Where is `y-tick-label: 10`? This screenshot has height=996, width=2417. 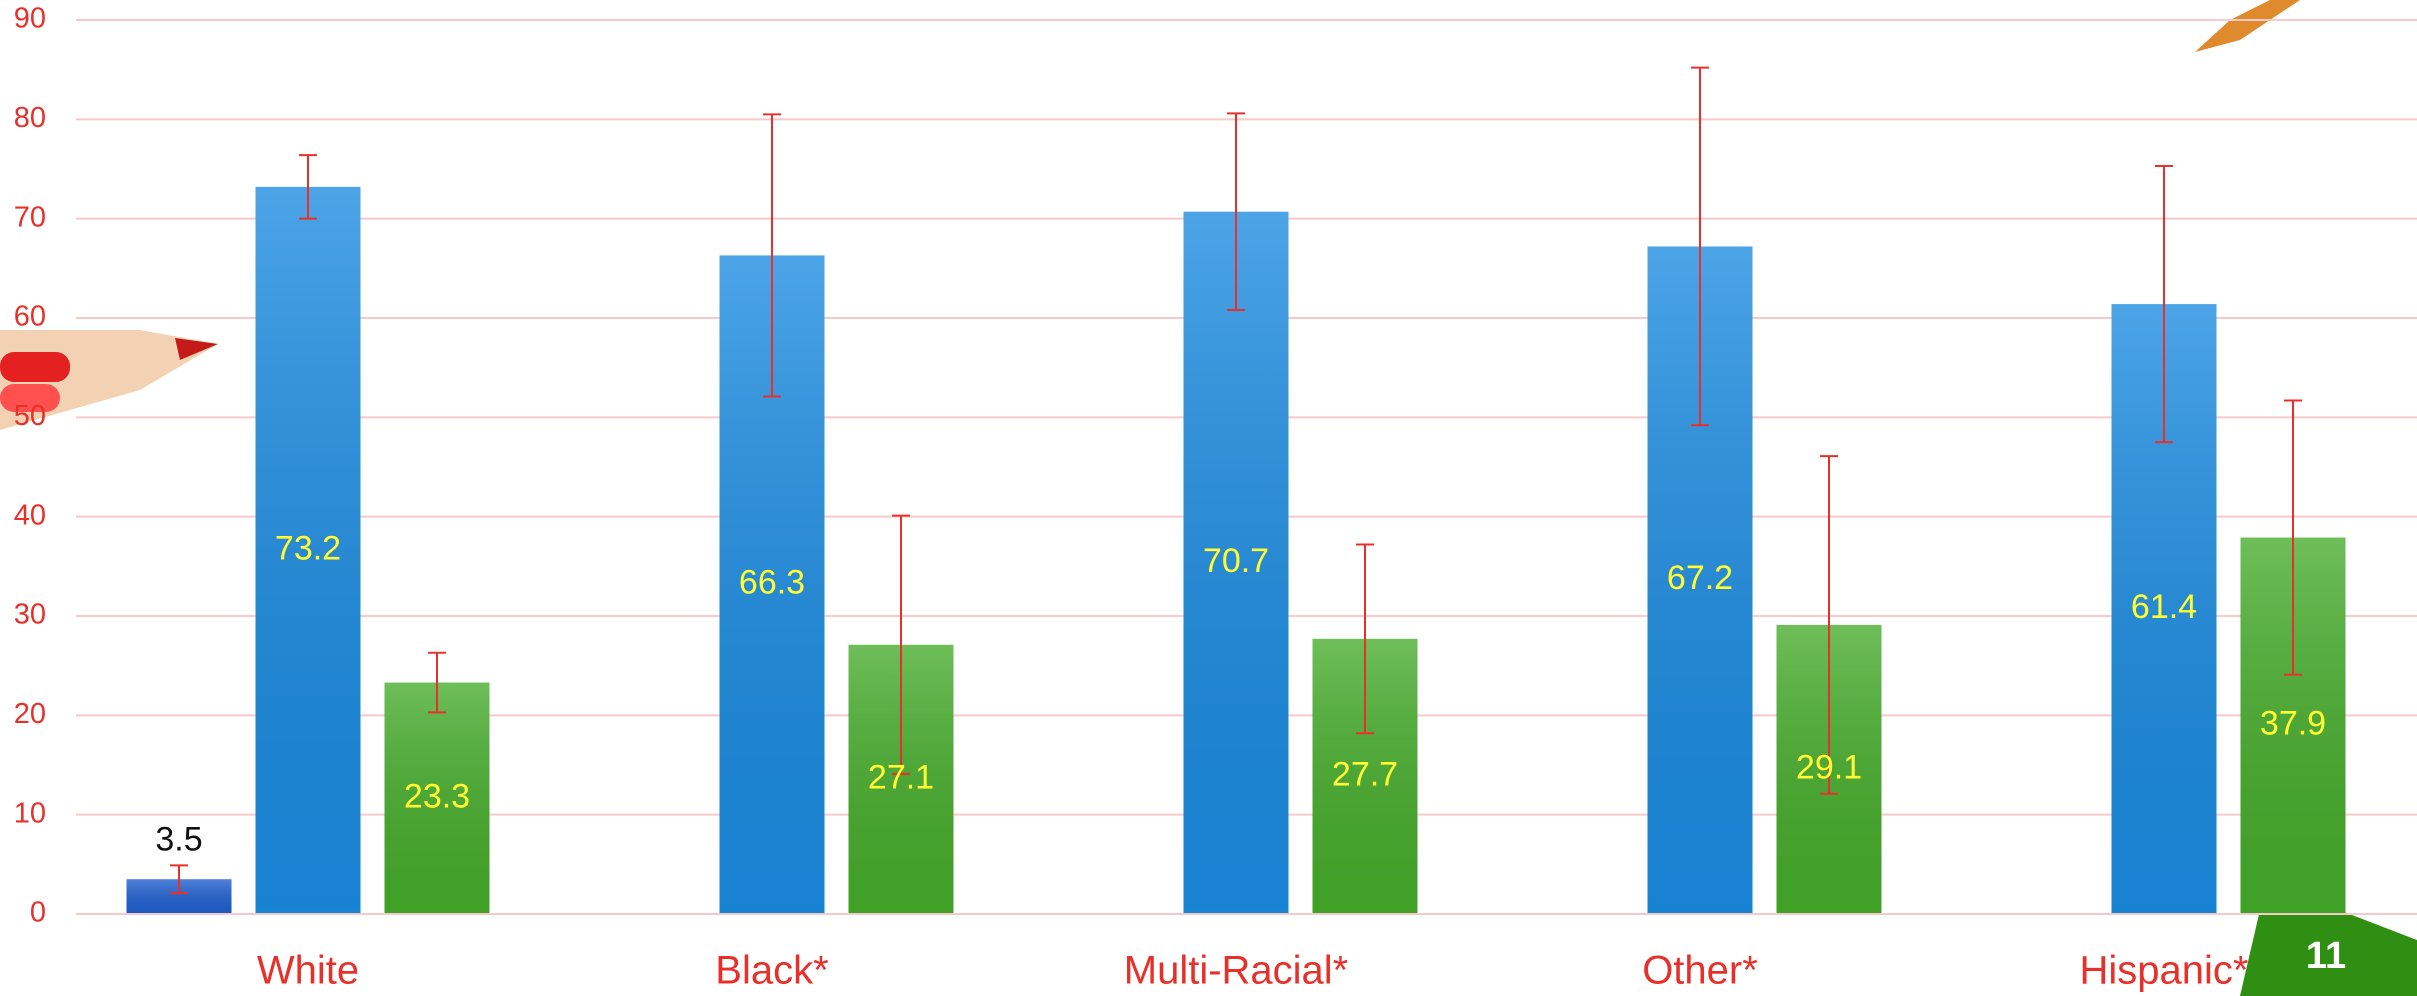 y-tick-label: 10 is located at coordinates (30, 813).